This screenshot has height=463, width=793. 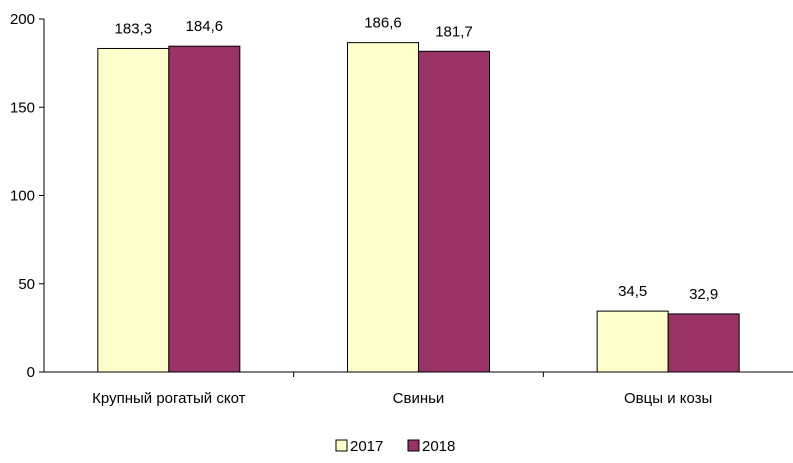 What do you see at coordinates (31, 372) in the screenshot?
I see `y-tick-label: 0` at bounding box center [31, 372].